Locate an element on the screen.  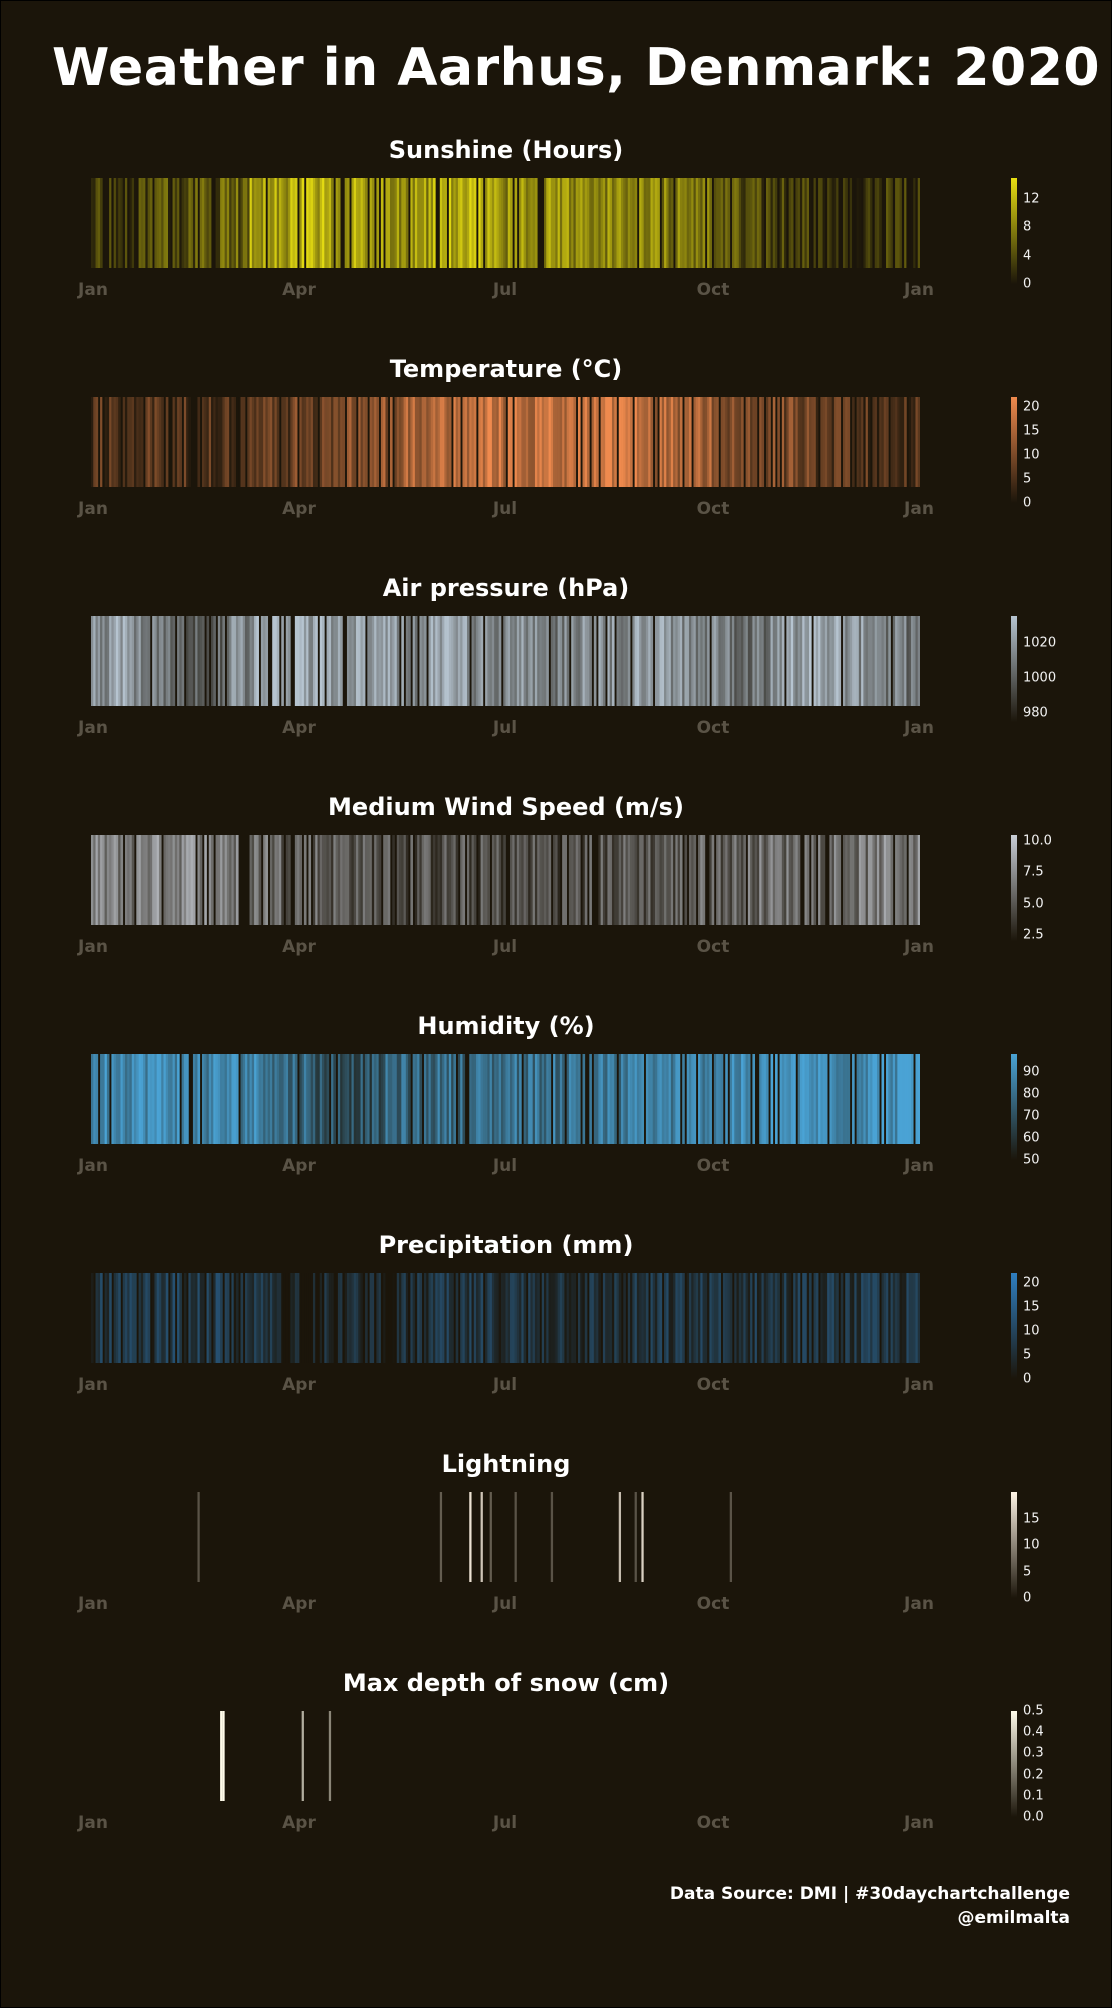
panel-title-0: Sunshine (Hours) is located at coordinates (506, 150).